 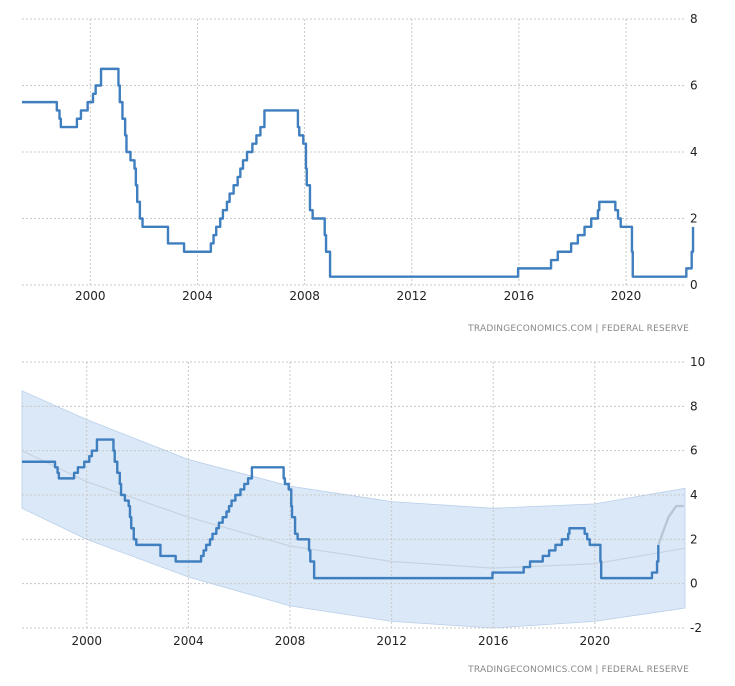 What do you see at coordinates (697, 362) in the screenshot?
I see `y-tick-label: 10` at bounding box center [697, 362].